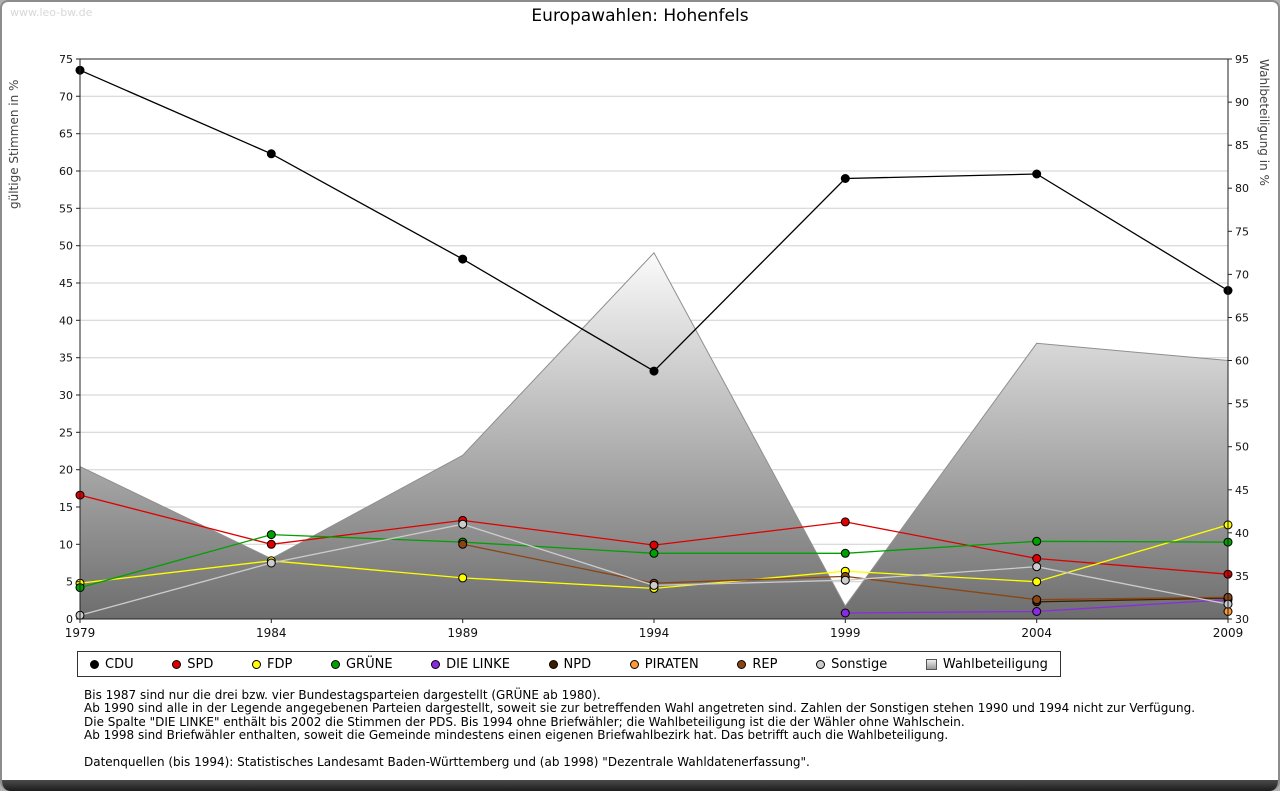 The height and width of the screenshot is (791, 1280). I want to click on point-fdp-2004, so click(1037, 582).